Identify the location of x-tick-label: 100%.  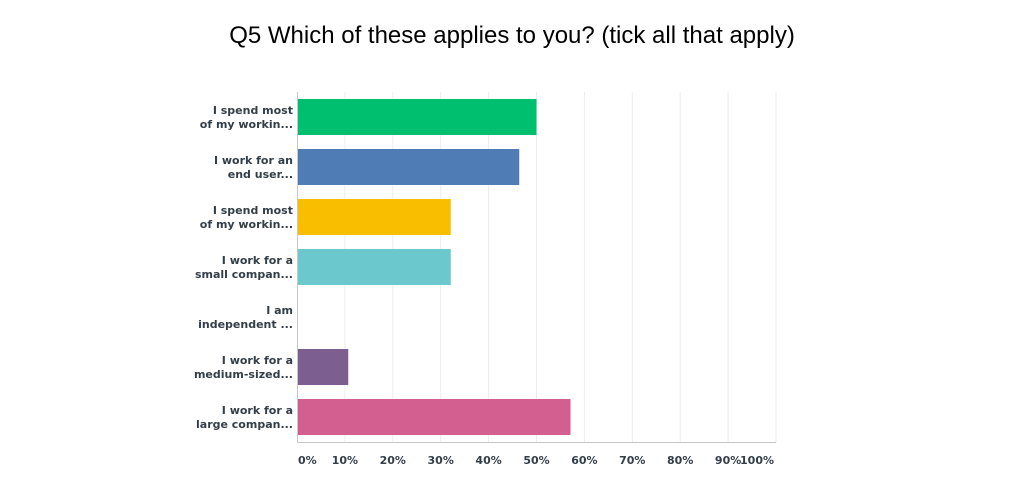
(757, 460).